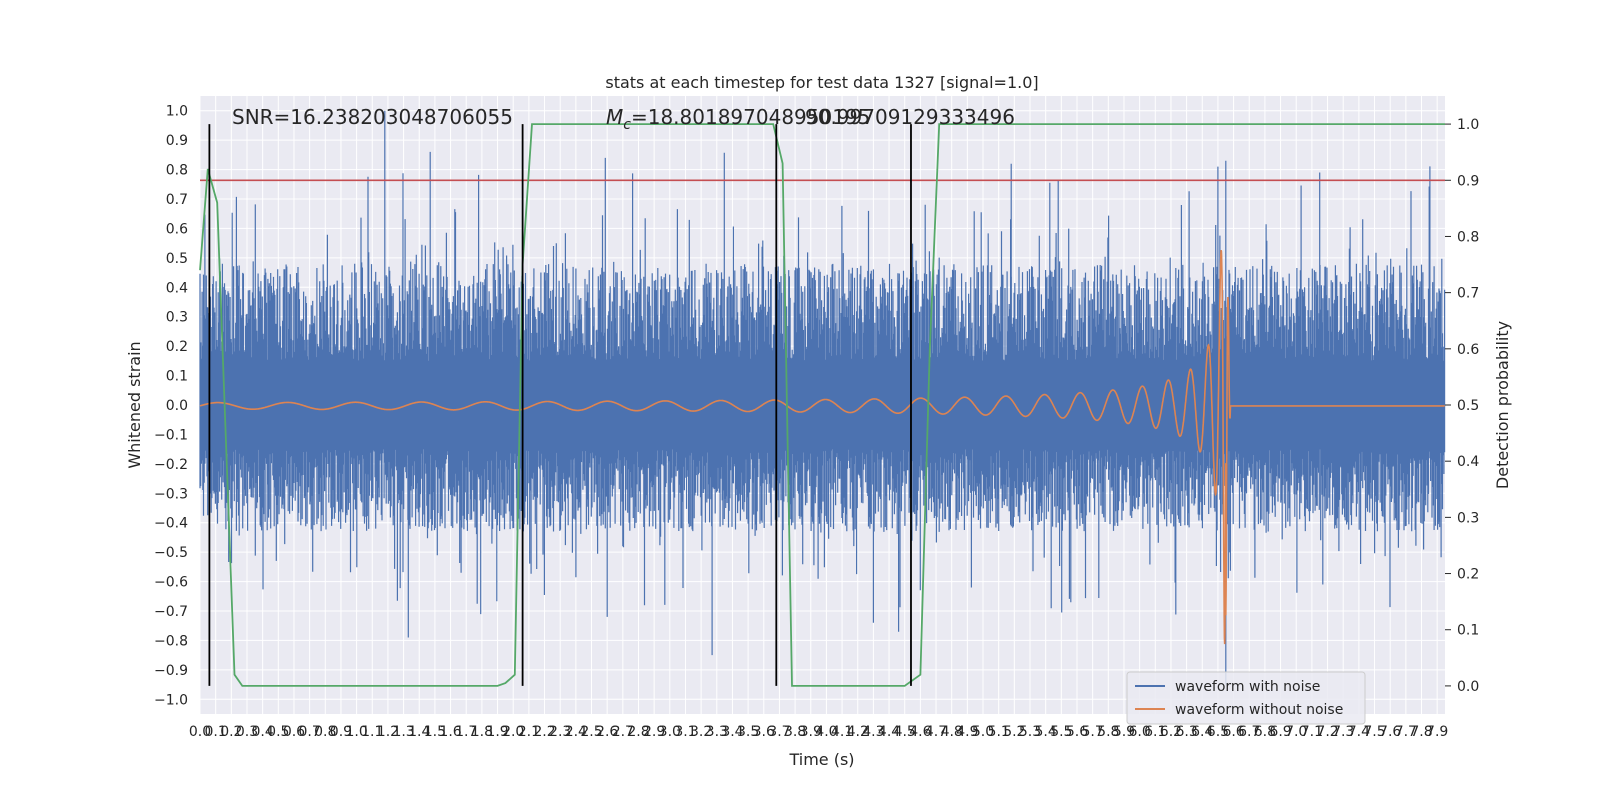 This screenshot has height=800, width=1600. What do you see at coordinates (889, 732) in the screenshot?
I see `x-tick-label: 4.4` at bounding box center [889, 732].